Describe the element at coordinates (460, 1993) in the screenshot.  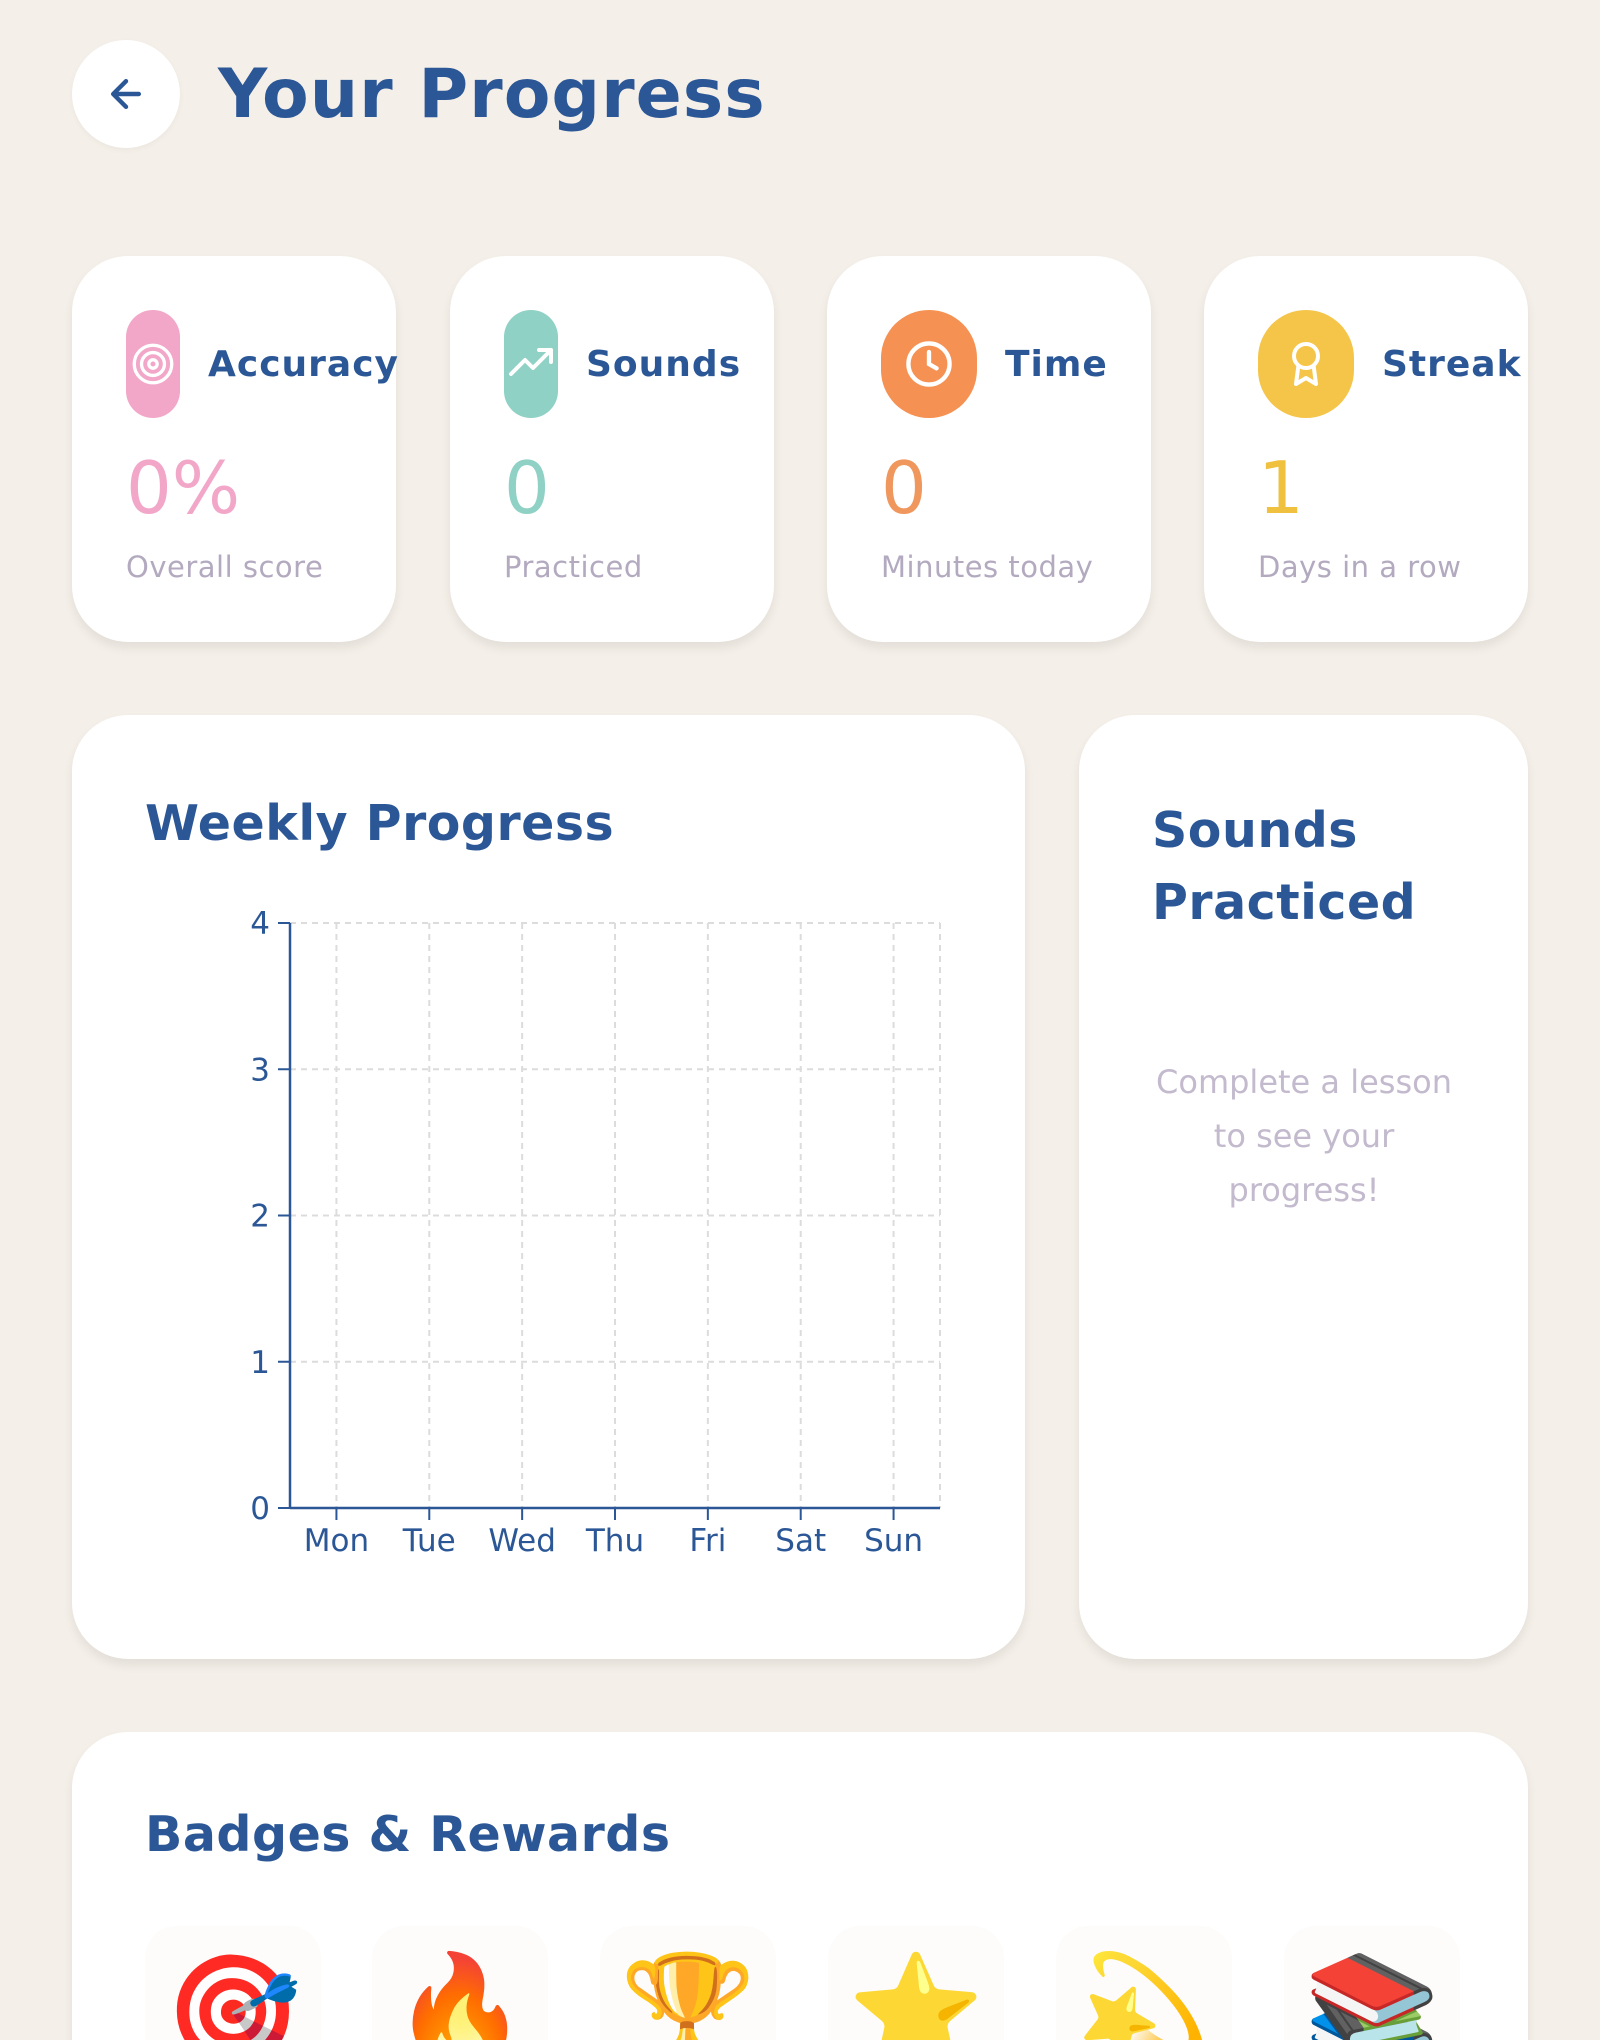
I see `fire-icon: 🔥` at that location.